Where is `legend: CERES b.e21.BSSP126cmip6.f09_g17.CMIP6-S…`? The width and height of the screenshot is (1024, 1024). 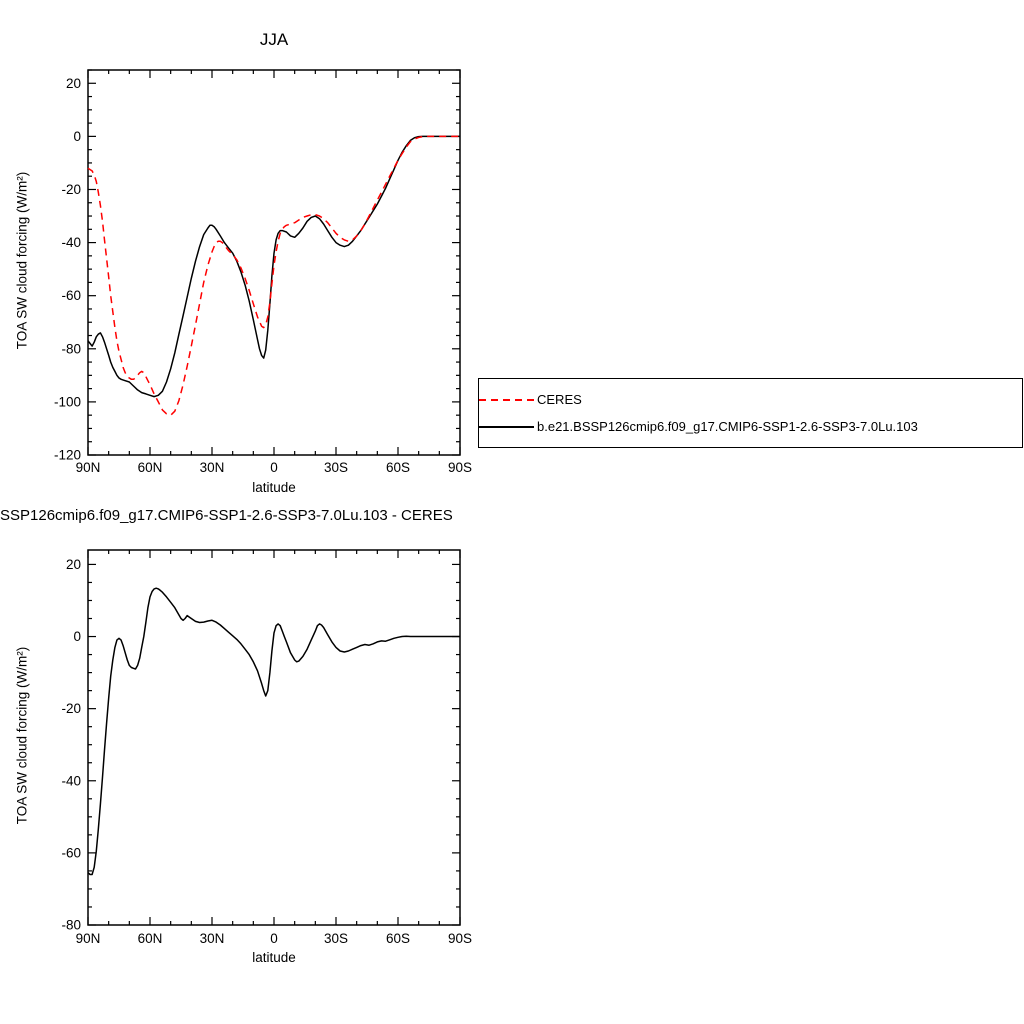
legend: CERES b.e21.BSSP126cmip6.f09_g17.CMIP6-S… is located at coordinates (750, 413).